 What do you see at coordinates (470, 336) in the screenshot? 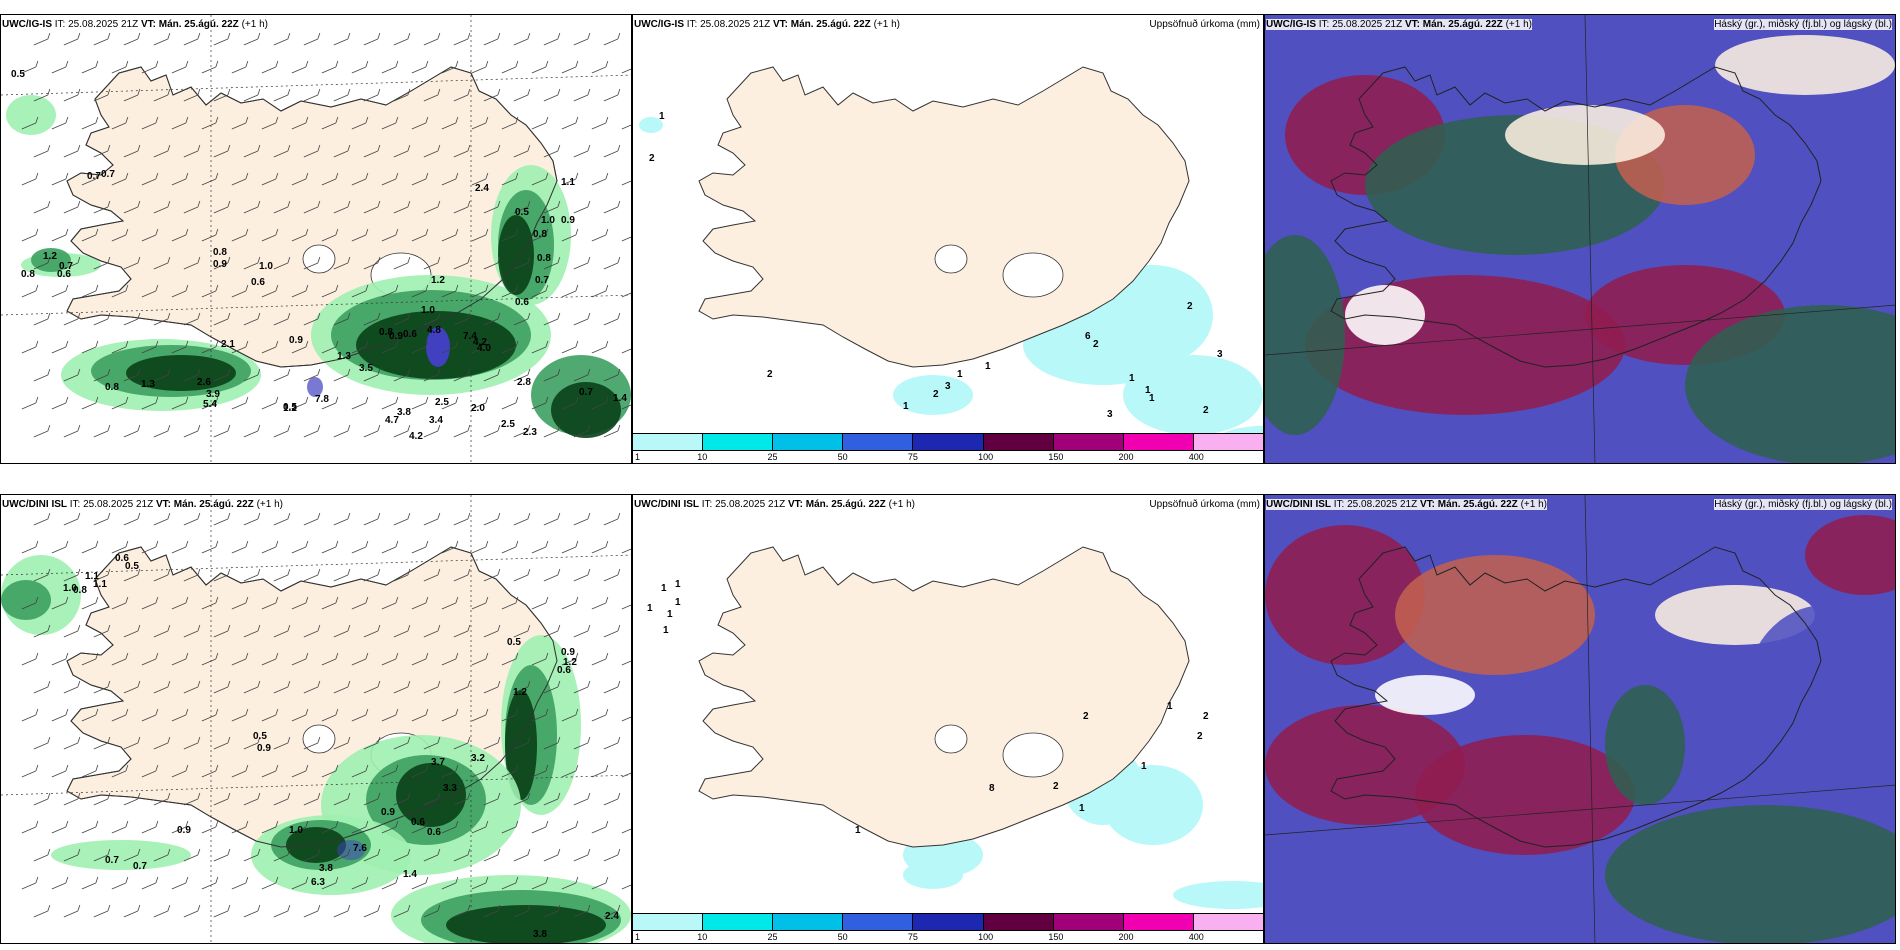
I see `precip-value: 7.4` at bounding box center [470, 336].